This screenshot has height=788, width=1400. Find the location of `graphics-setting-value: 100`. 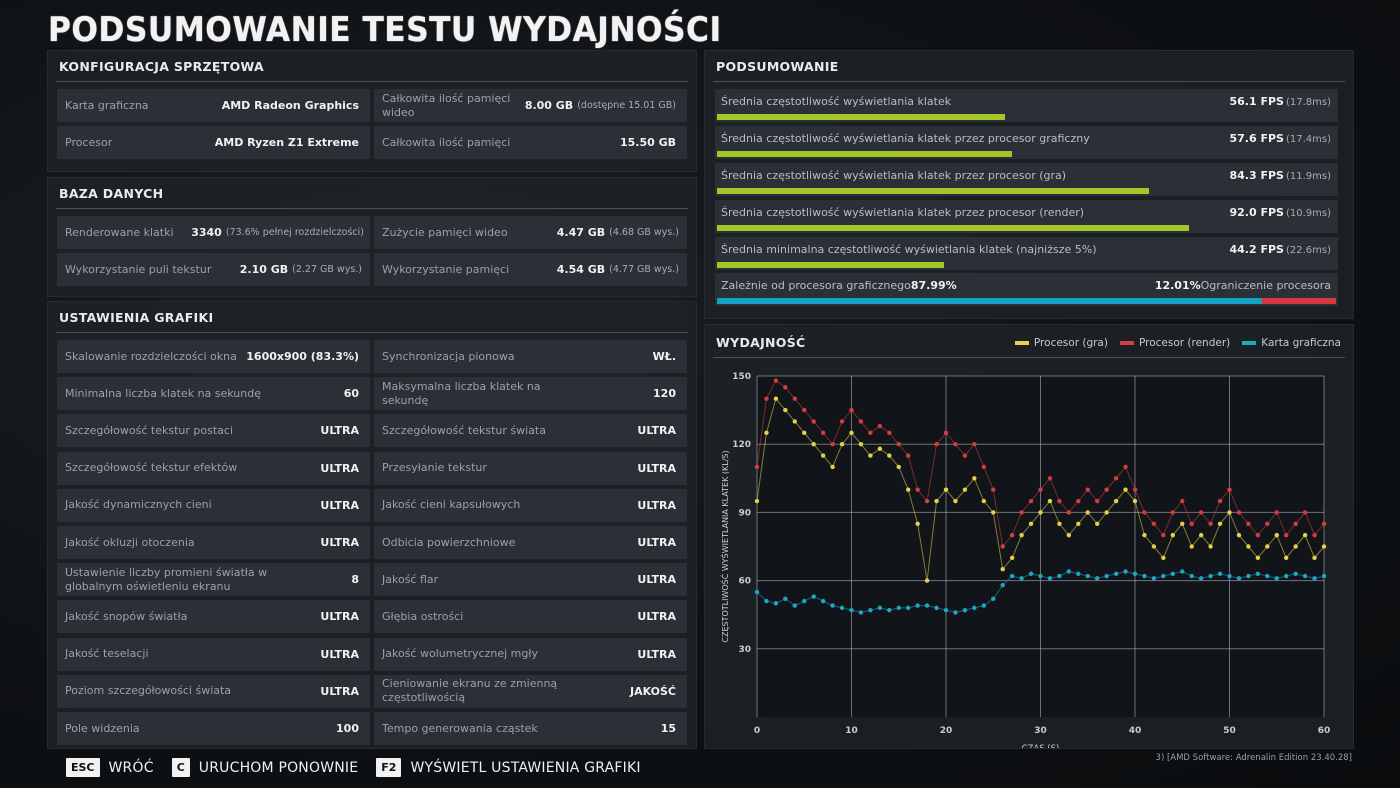

graphics-setting-value: 100 is located at coordinates (347, 728).